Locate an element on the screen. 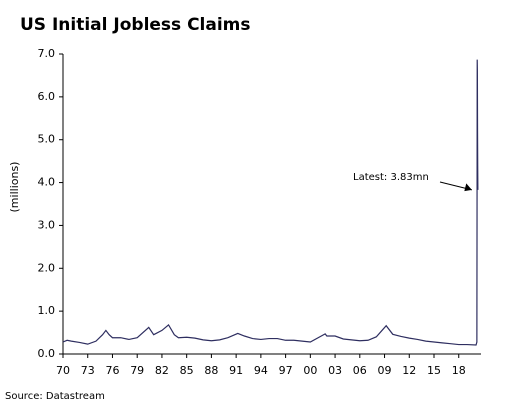 This screenshot has height=411, width=505. x-tick-label: 09 is located at coordinates (385, 370).